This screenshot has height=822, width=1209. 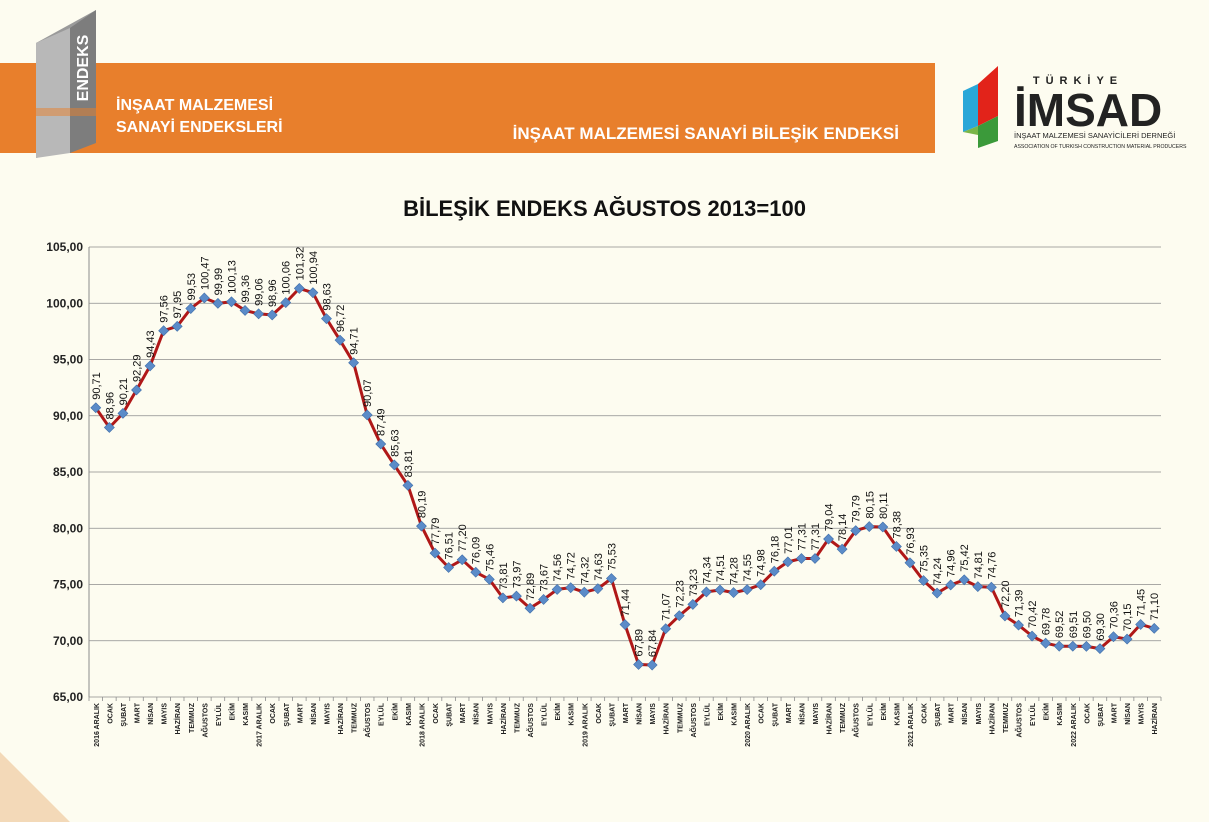 I want to click on data-label: 74,32, so click(x=585, y=571).